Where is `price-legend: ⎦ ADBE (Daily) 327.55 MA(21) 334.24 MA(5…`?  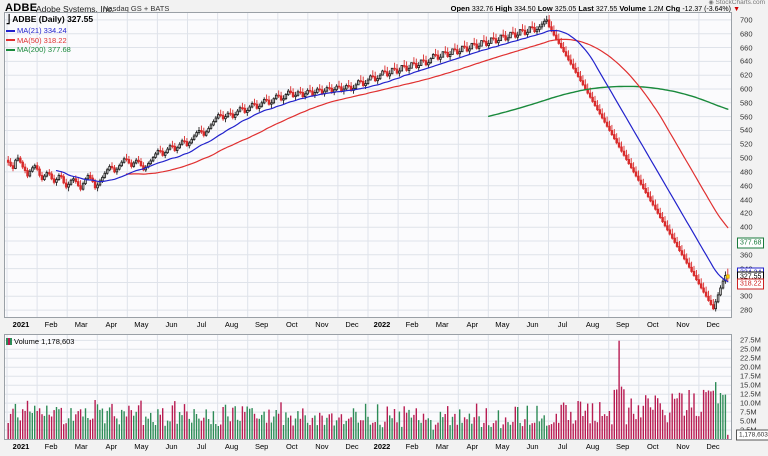 price-legend: ⎦ ADBE (Daily) 327.55 MA(21) 334.24 MA(5… is located at coordinates (50, 34).